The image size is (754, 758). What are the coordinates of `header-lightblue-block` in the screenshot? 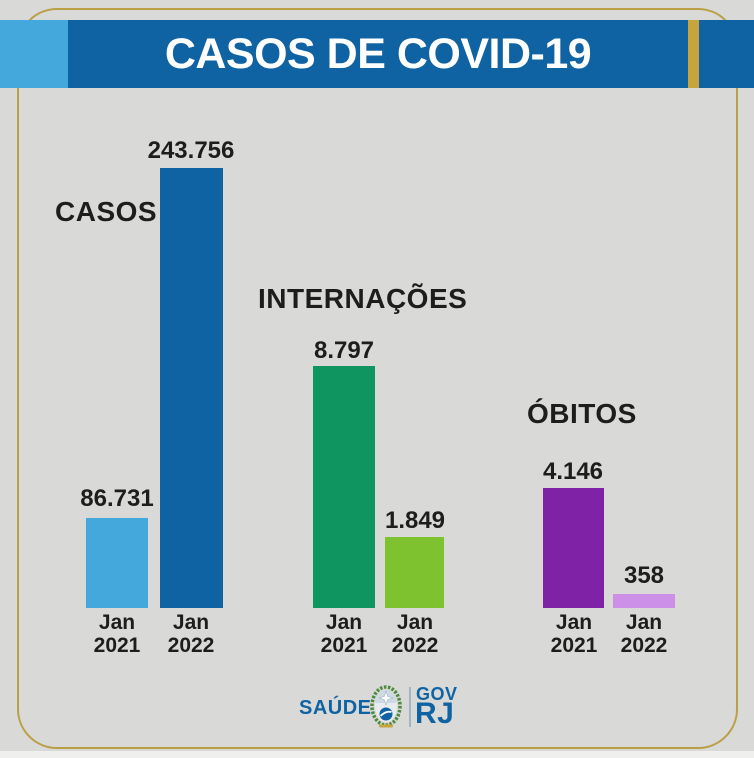 It's located at (34, 54).